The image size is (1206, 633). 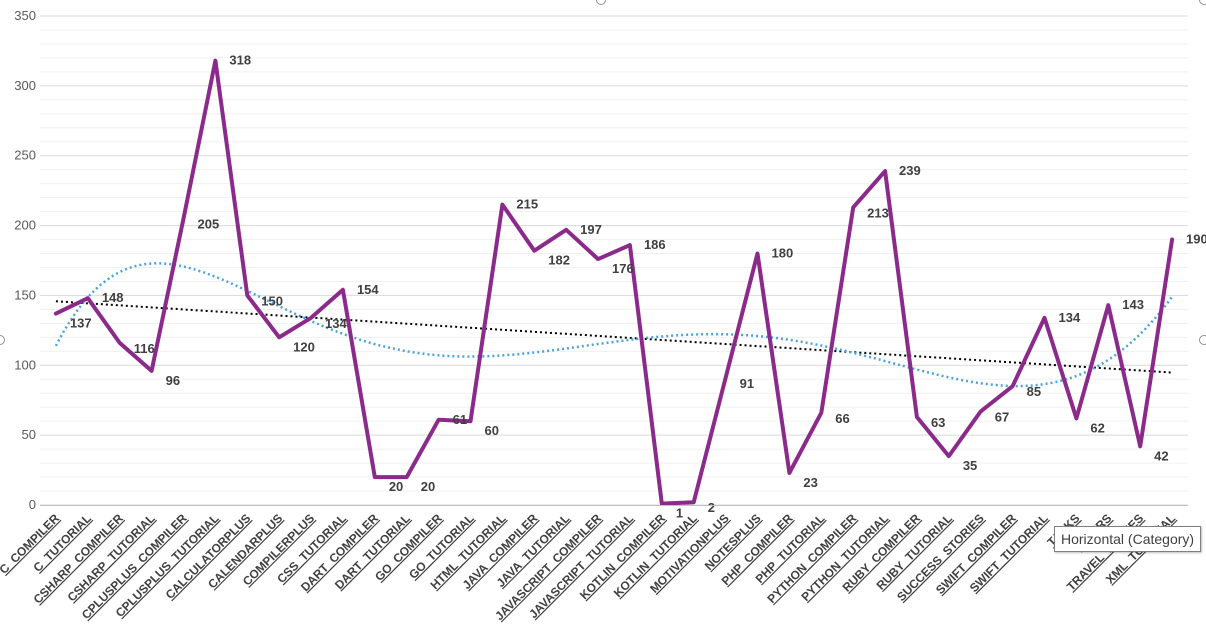 I want to click on data-label: 150, so click(x=272, y=300).